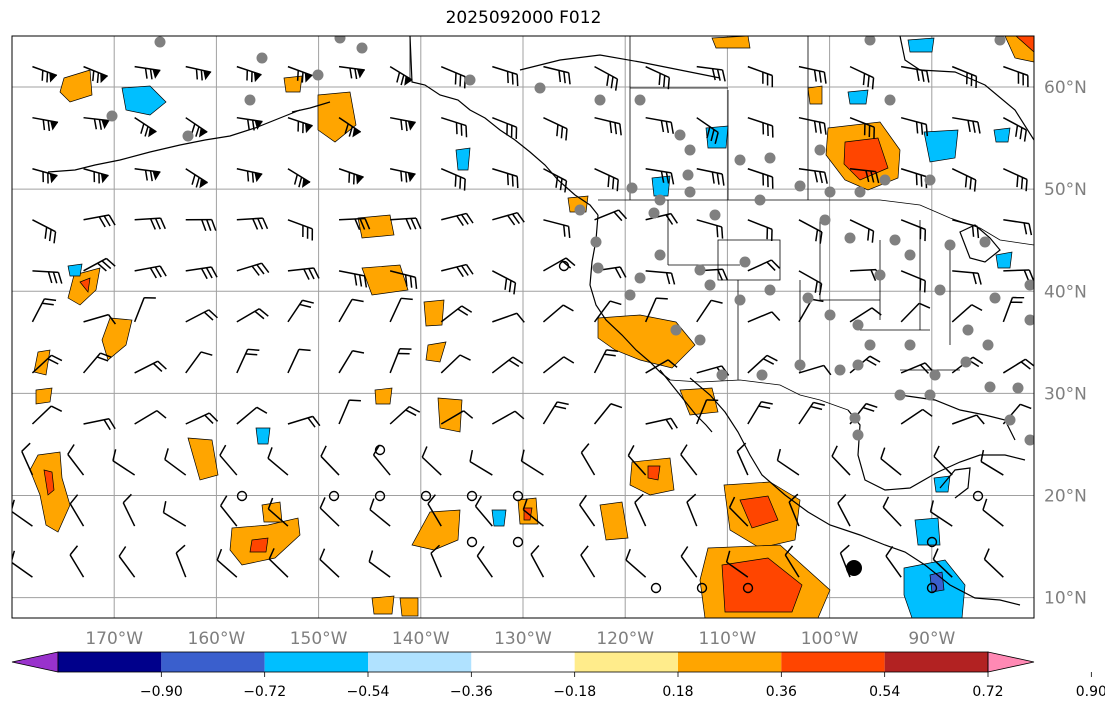  I want to click on colorbar-extend-low, so click(35, 662).